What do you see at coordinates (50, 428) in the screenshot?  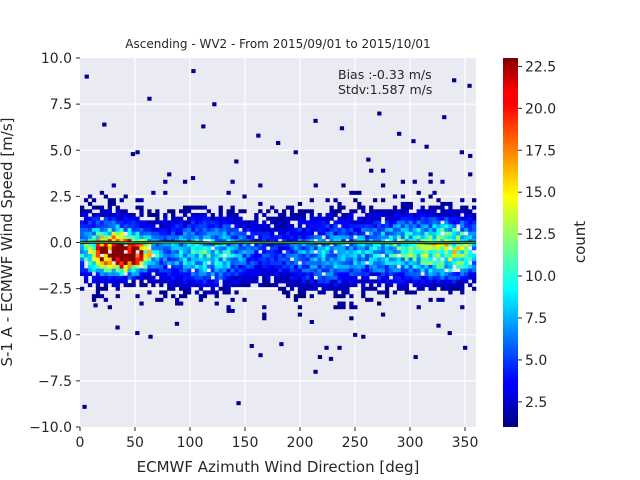 I see `y-tick-label: −10.0` at bounding box center [50, 428].